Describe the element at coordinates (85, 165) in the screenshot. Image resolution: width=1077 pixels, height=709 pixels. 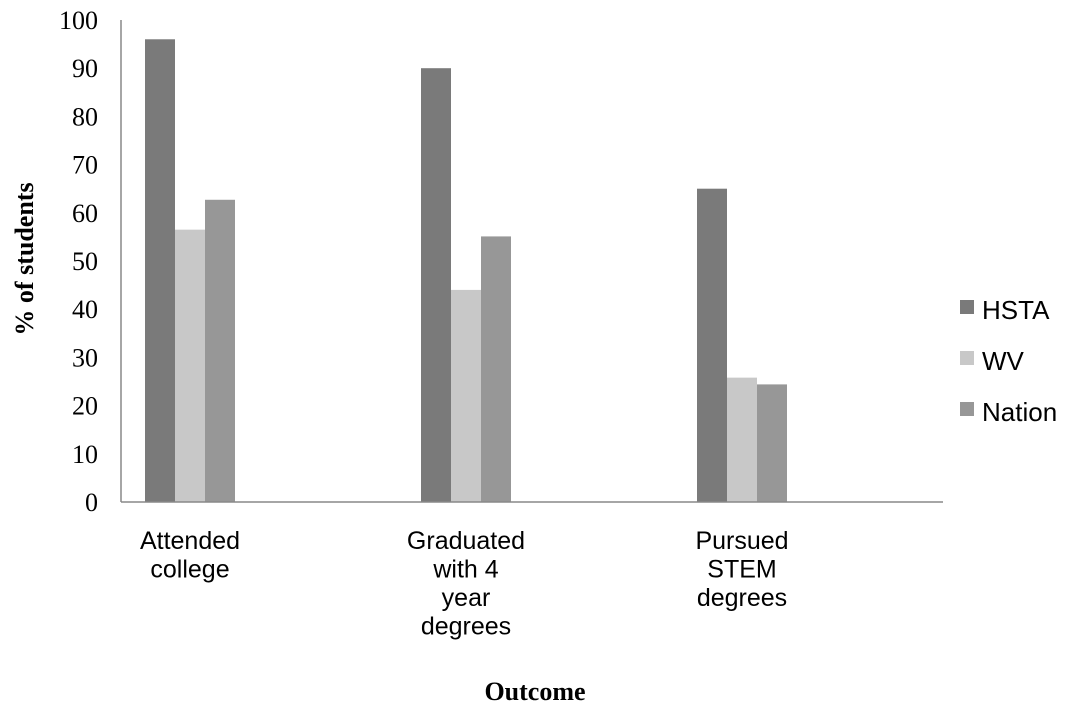
I see `y-tick-label: 70` at that location.